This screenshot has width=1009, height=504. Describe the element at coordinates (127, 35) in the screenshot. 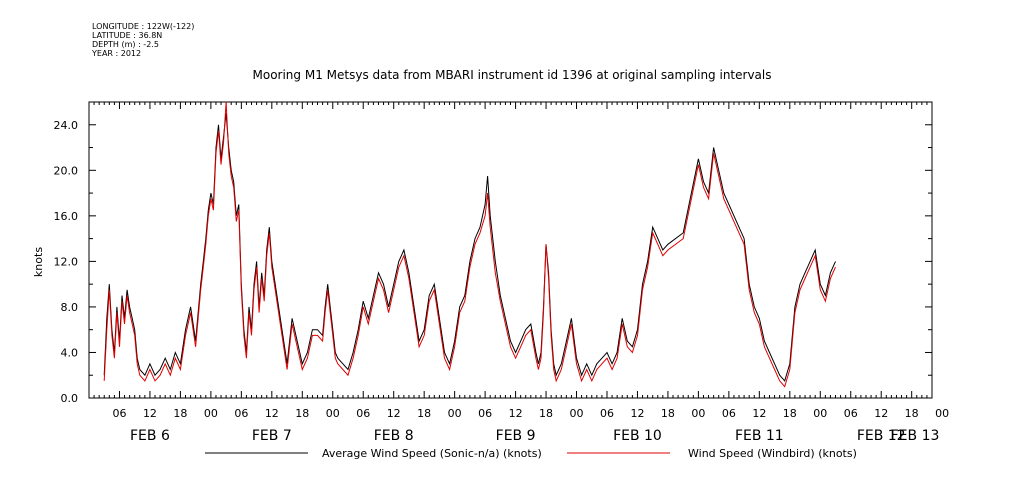

I see `latitude-label: LATITUDE : 36.8N` at that location.